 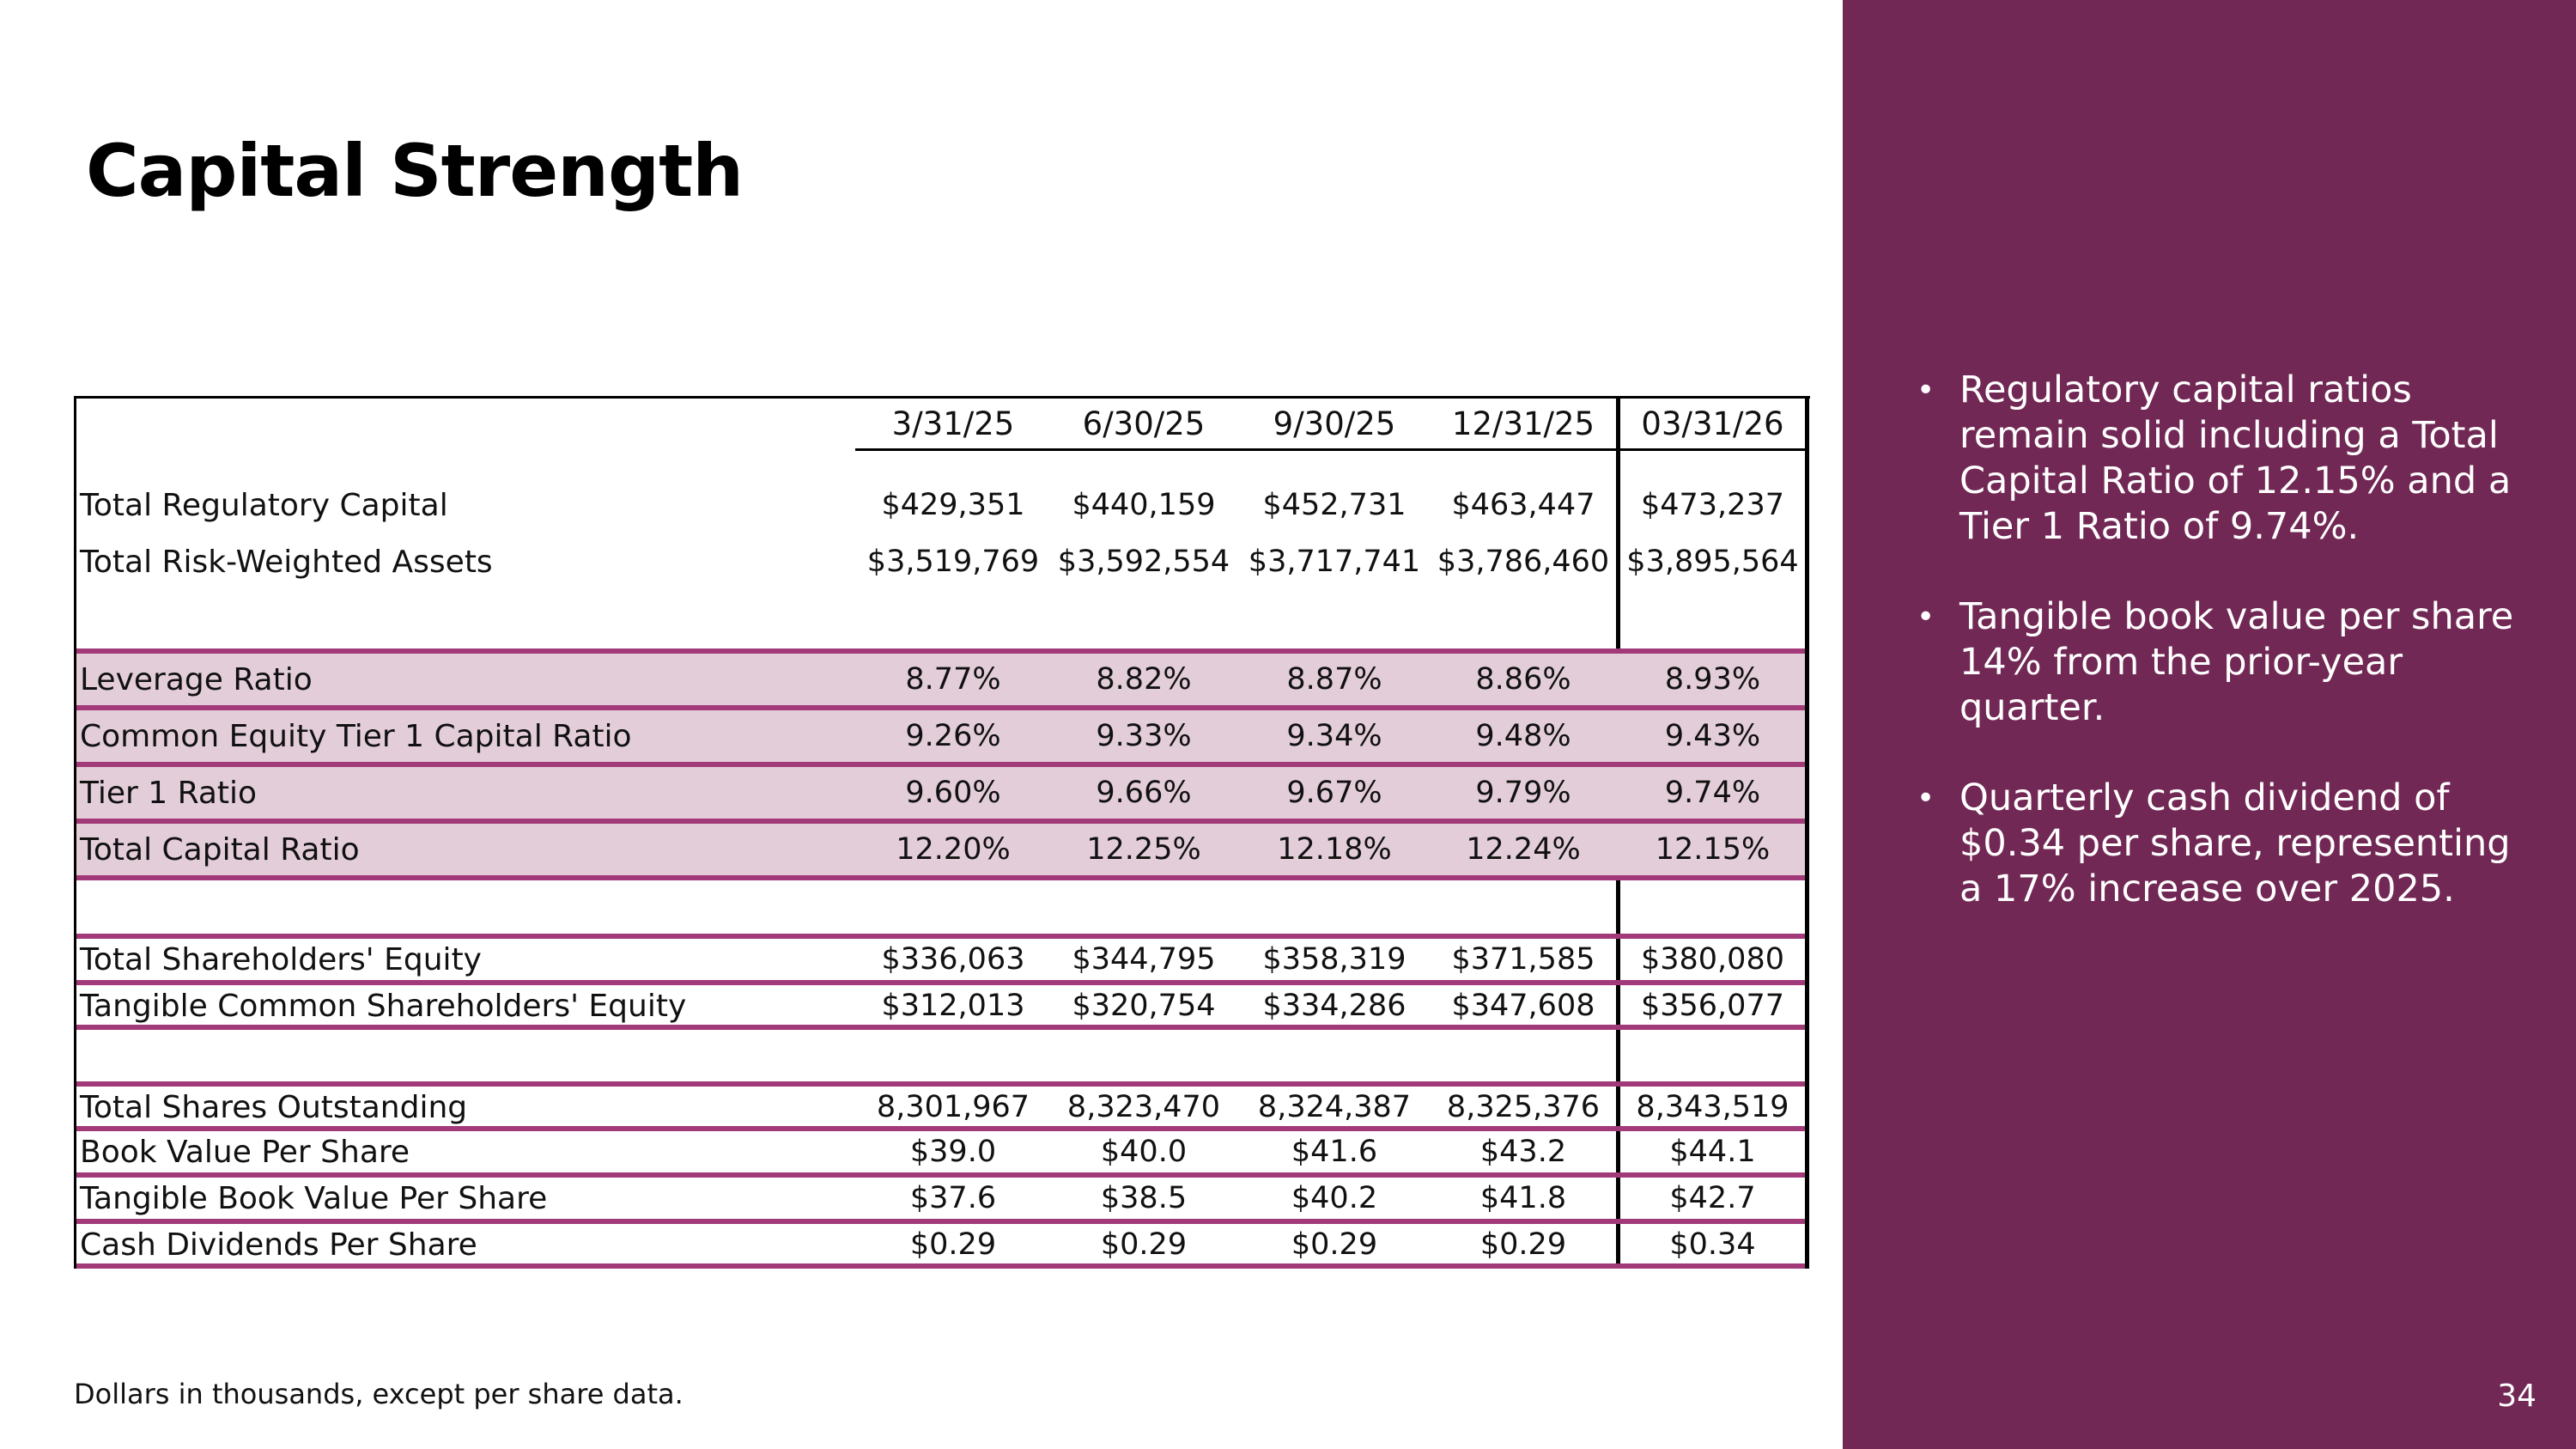 I want to click on table-cell: $3,592,554, so click(x=1144, y=562).